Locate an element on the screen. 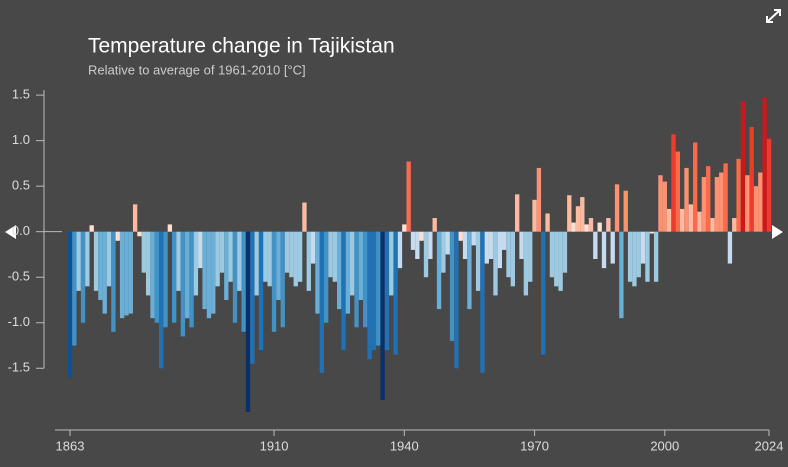 The width and height of the screenshot is (788, 467). x-tick-label: 1863 is located at coordinates (70, 445).